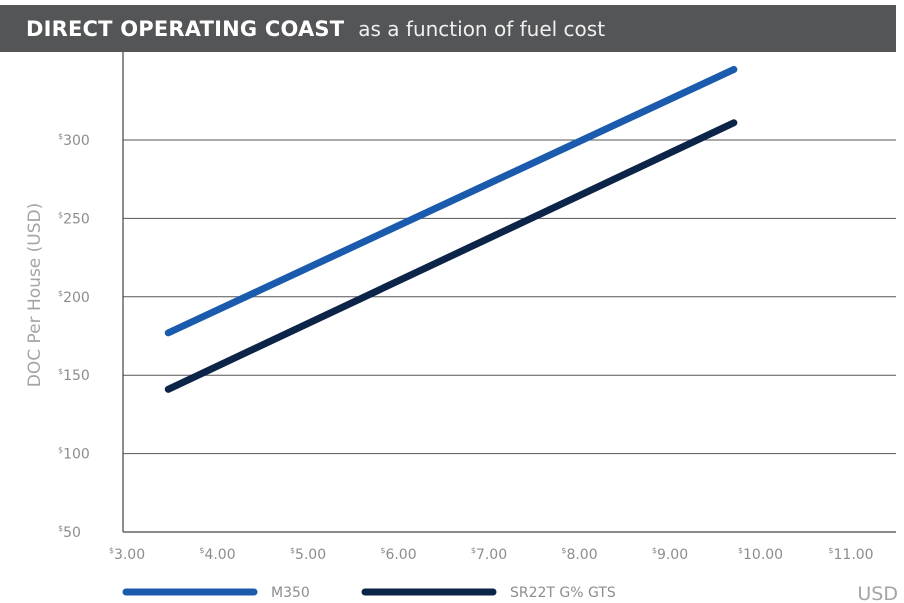 The height and width of the screenshot is (603, 904). What do you see at coordinates (398, 554) in the screenshot?
I see `x-tick-label: $6.00` at bounding box center [398, 554].